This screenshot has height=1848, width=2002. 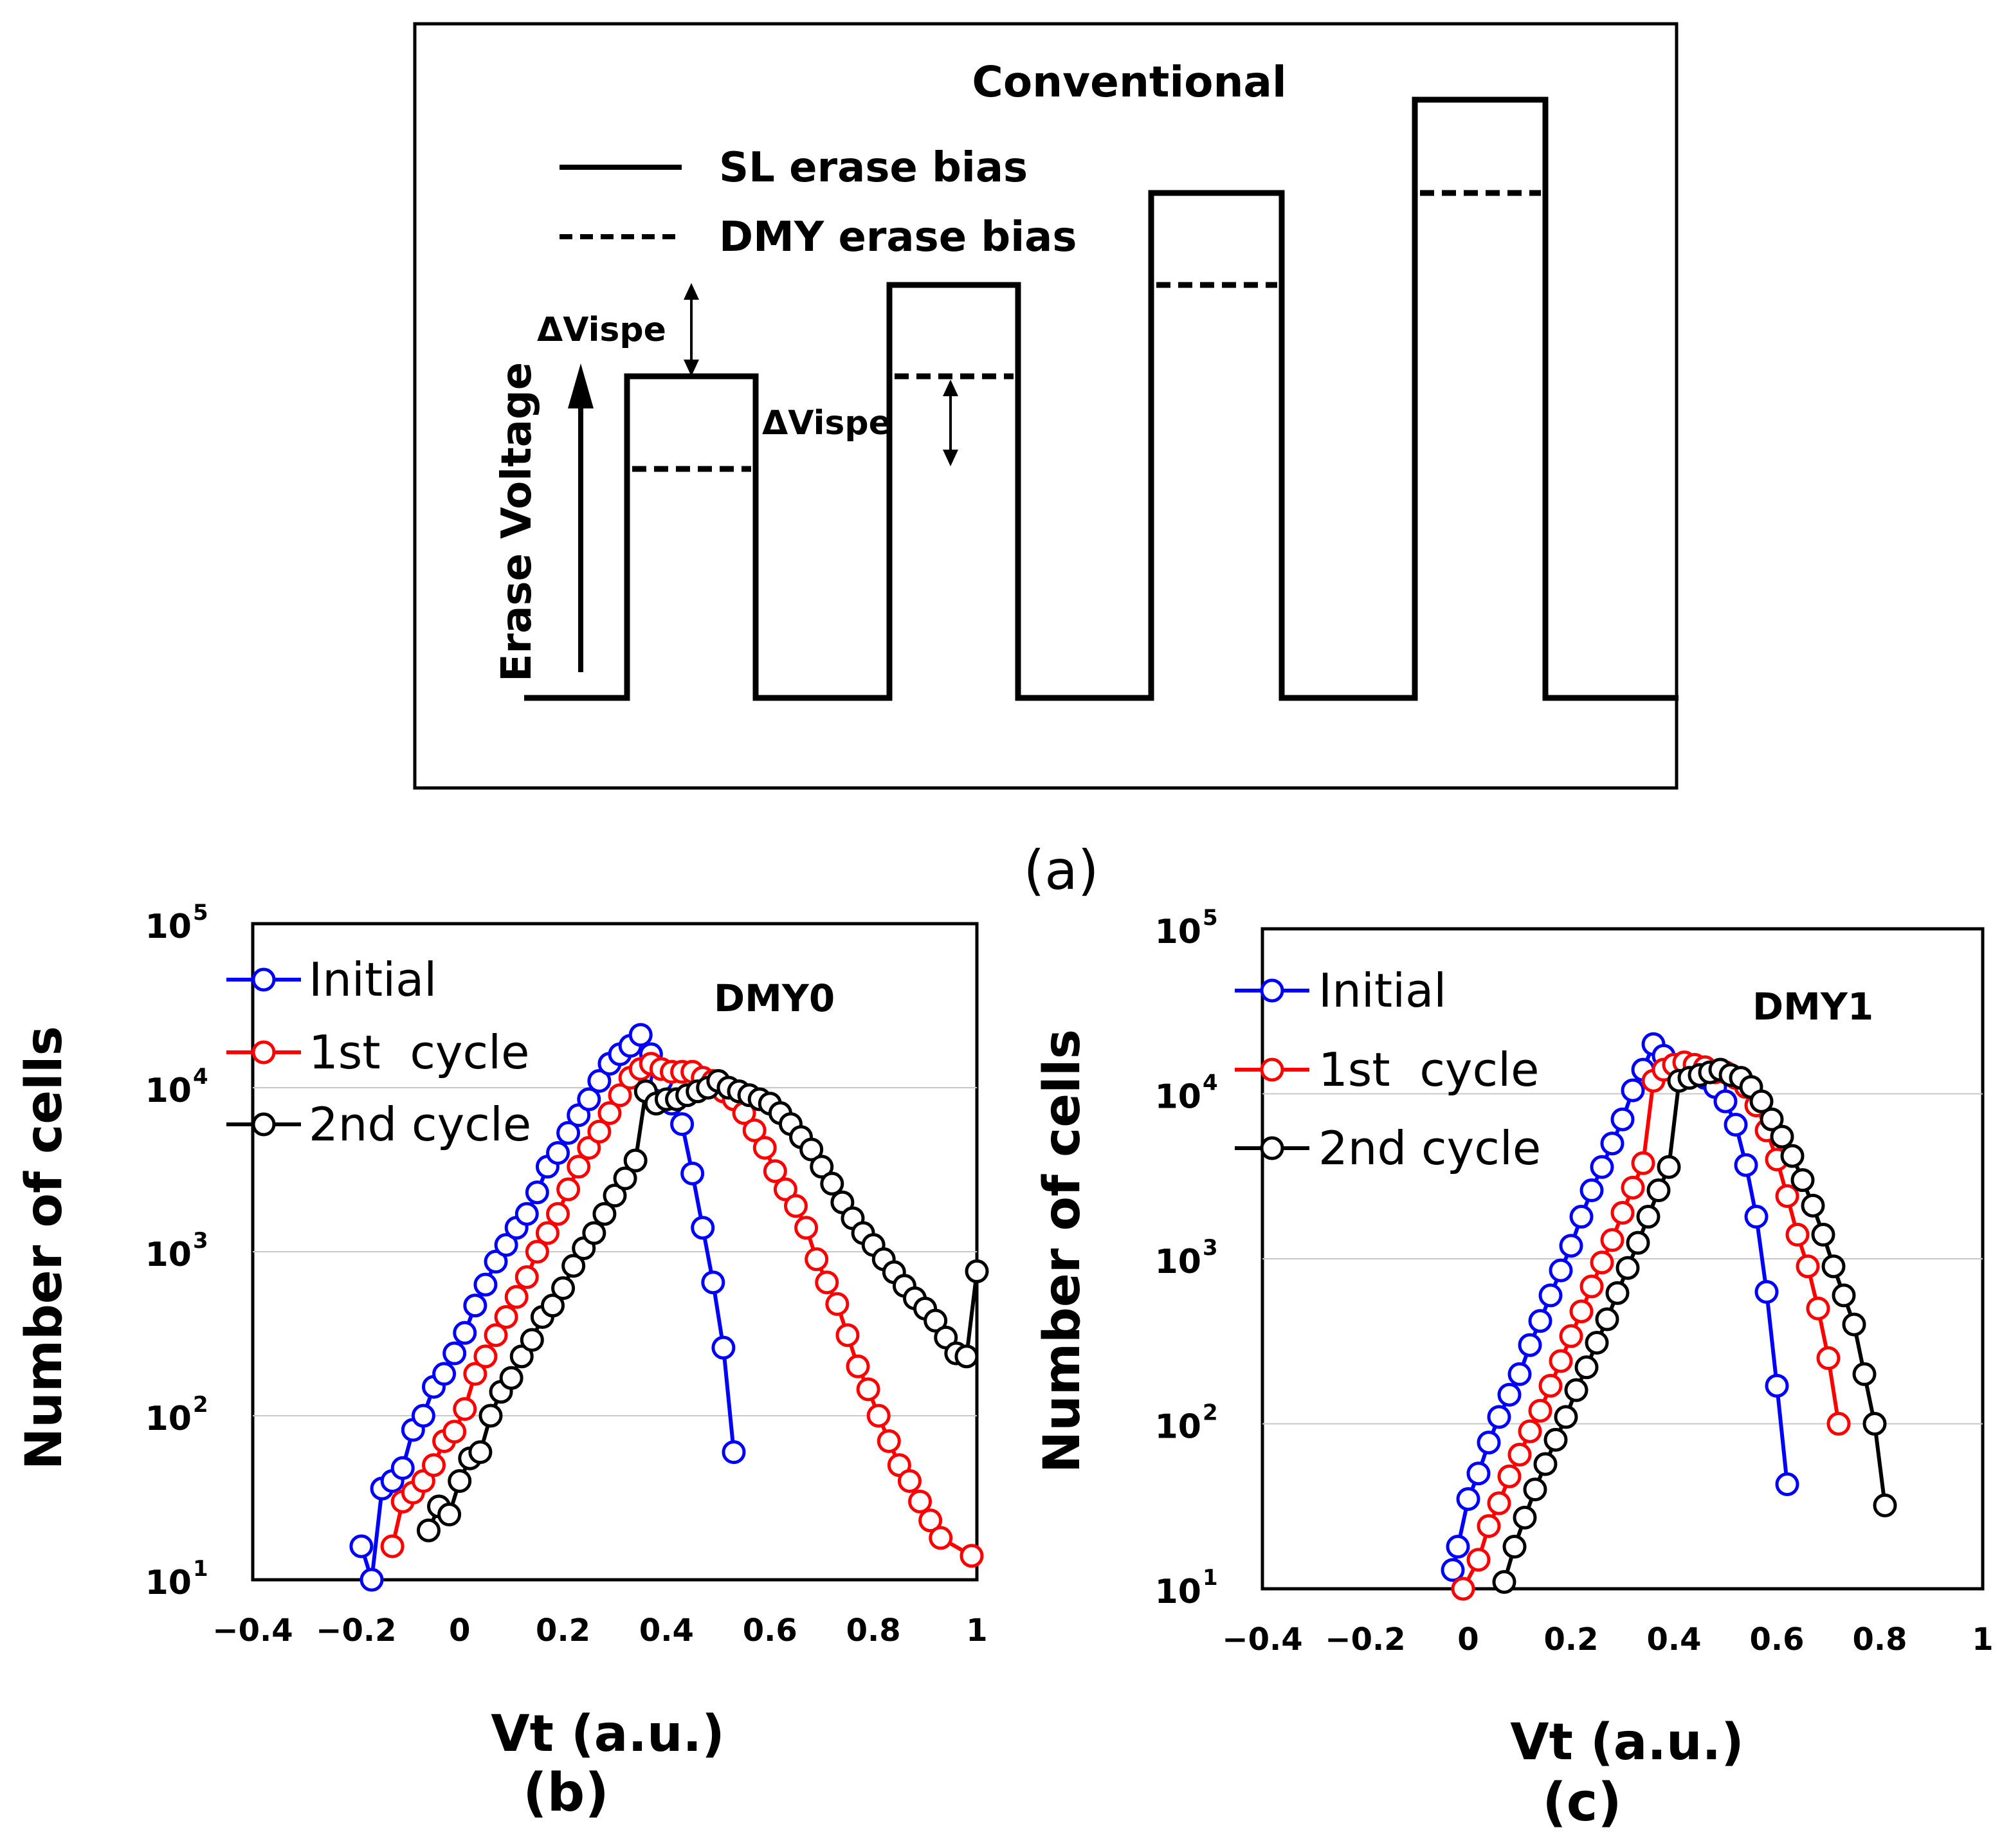 What do you see at coordinates (1262, 1640) in the screenshot?
I see `chart-c-xtick-label: −0.4` at bounding box center [1262, 1640].